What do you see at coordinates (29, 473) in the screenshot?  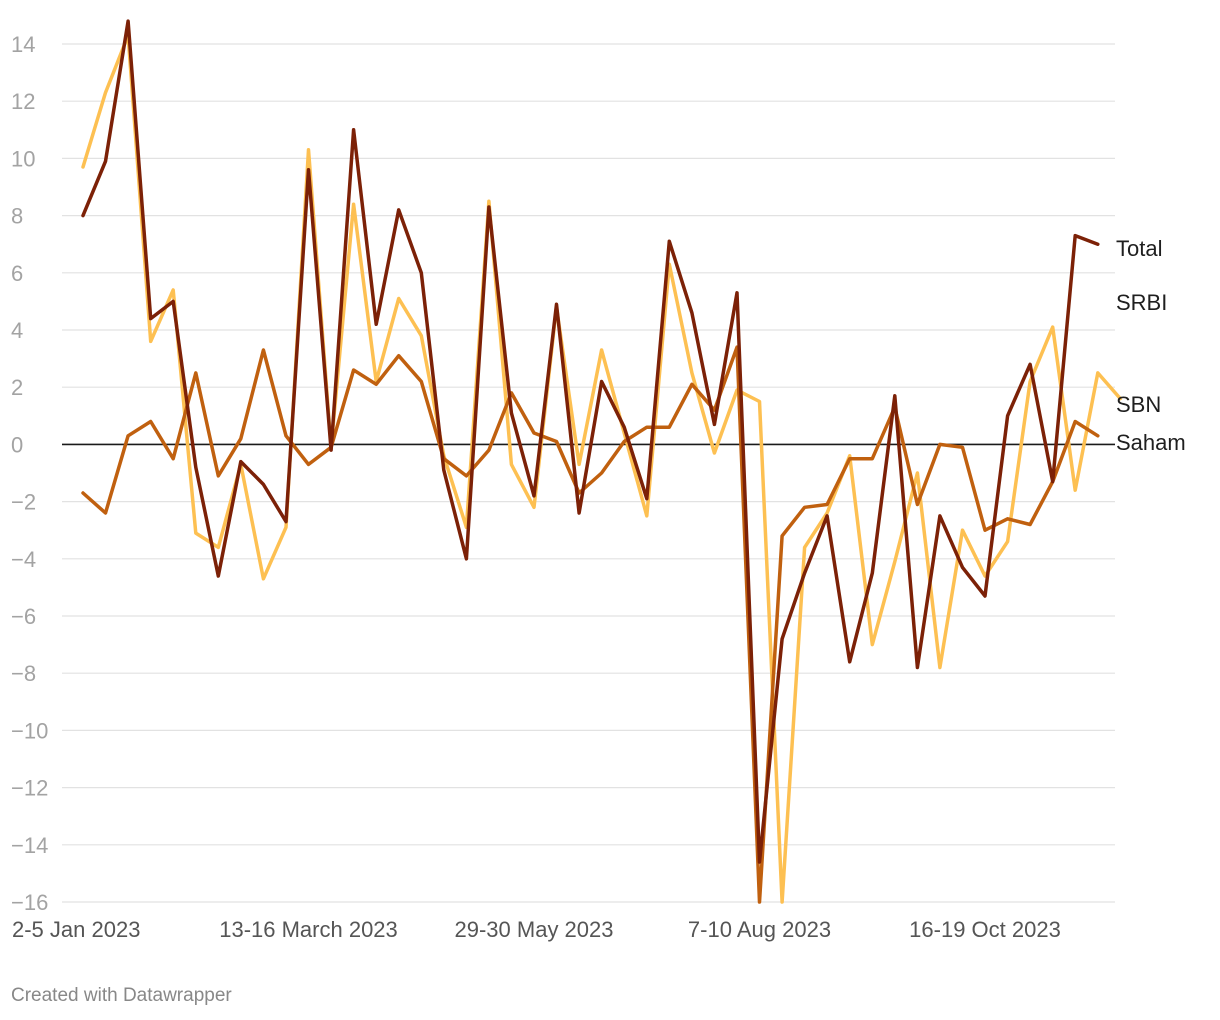 I see `y-axis-ticks: 14 12 10 8 6 4 2 0 −2 −4 −6 −8 −10 −12 −14 −16` at bounding box center [29, 473].